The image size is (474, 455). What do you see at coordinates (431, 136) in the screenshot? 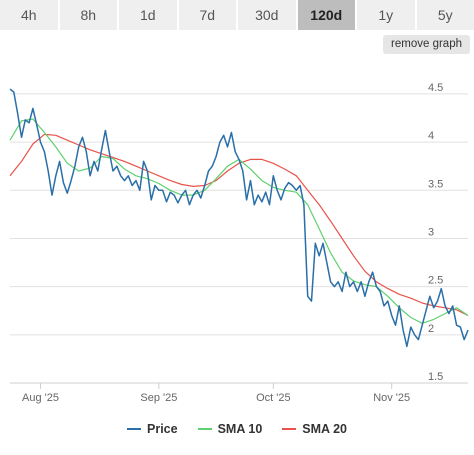
I see `y-tick-label: 4` at bounding box center [431, 136].